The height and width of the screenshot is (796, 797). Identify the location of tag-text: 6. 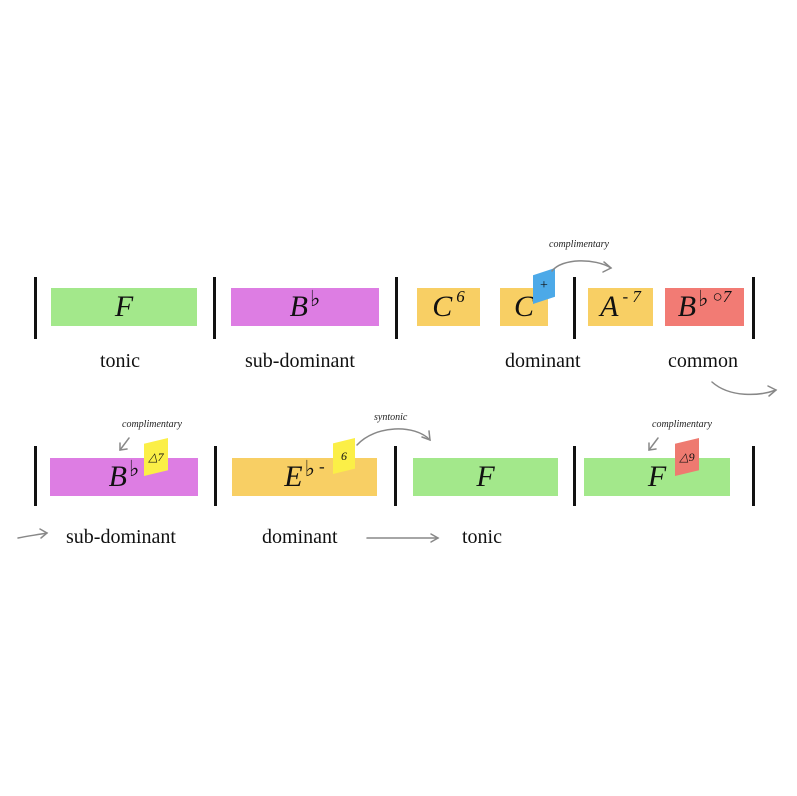
(344, 455).